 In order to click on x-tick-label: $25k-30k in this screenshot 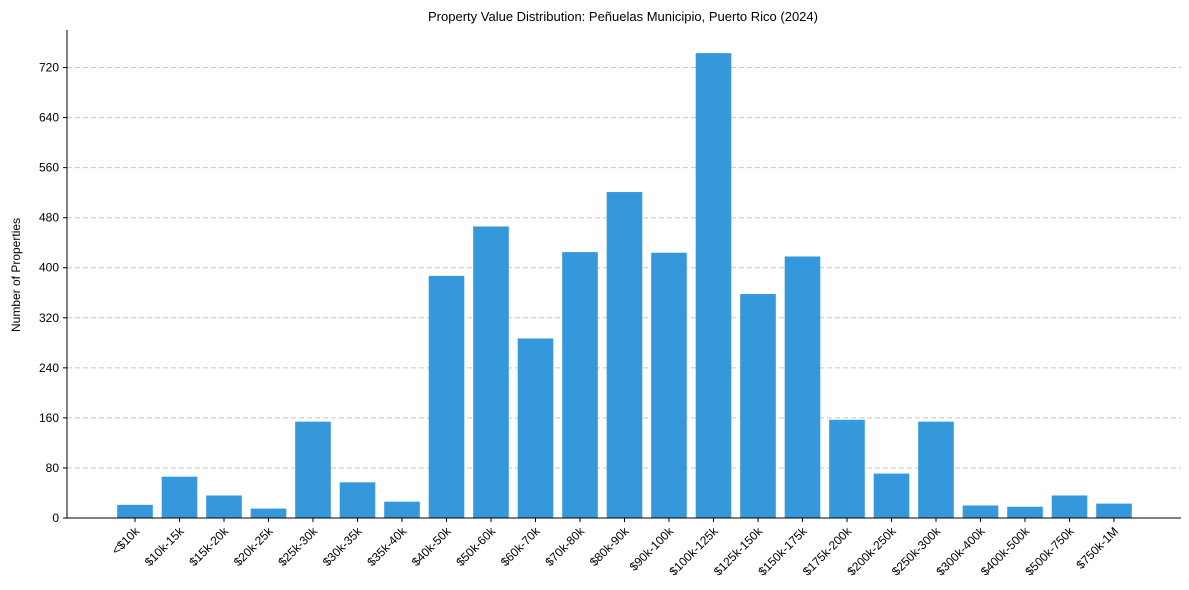, I will do `click(298, 547)`.